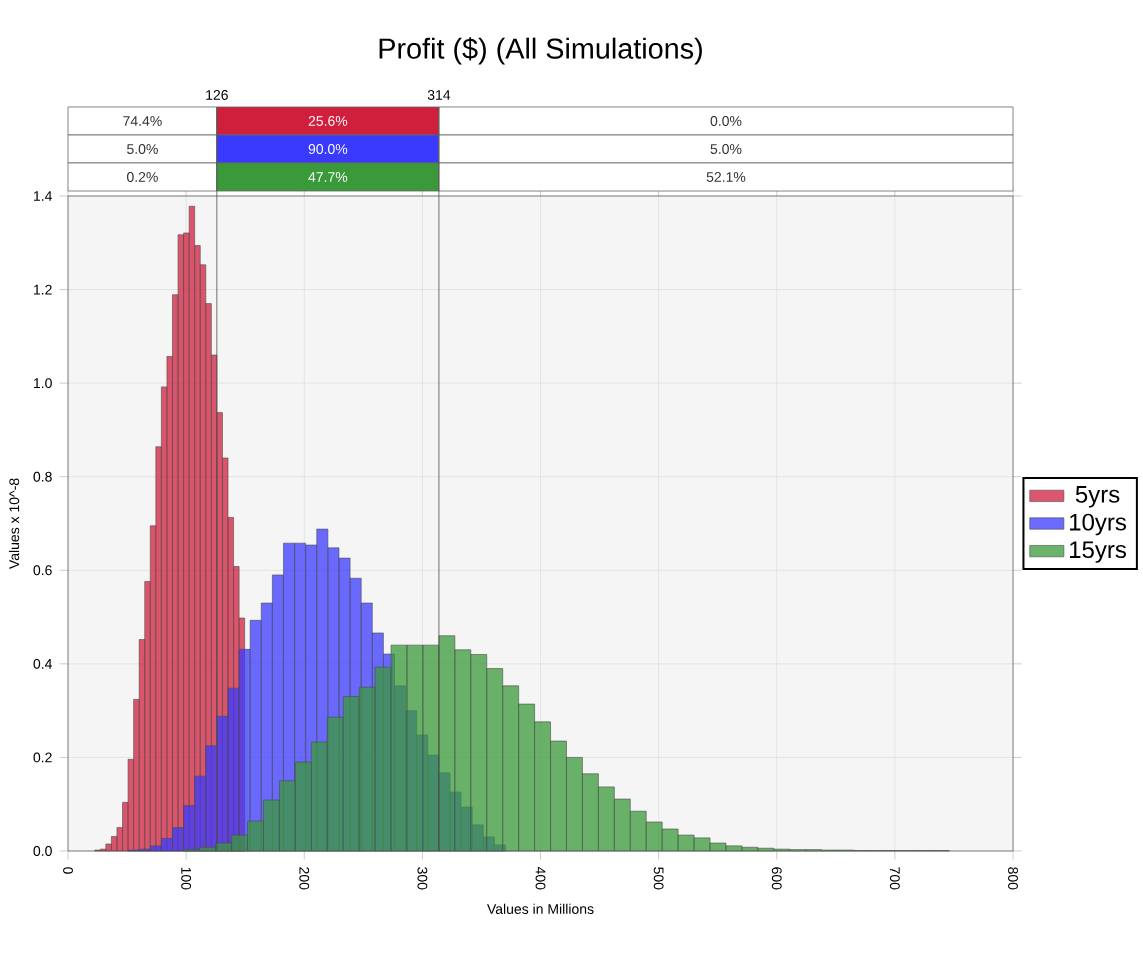  What do you see at coordinates (304, 878) in the screenshot?
I see `x-tick-label: 200` at bounding box center [304, 878].